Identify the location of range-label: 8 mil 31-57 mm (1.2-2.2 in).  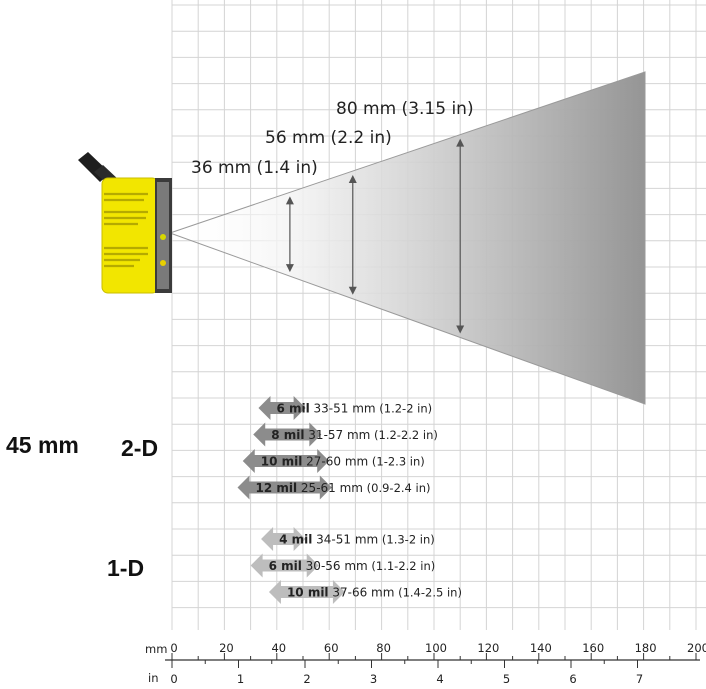
(354, 435).